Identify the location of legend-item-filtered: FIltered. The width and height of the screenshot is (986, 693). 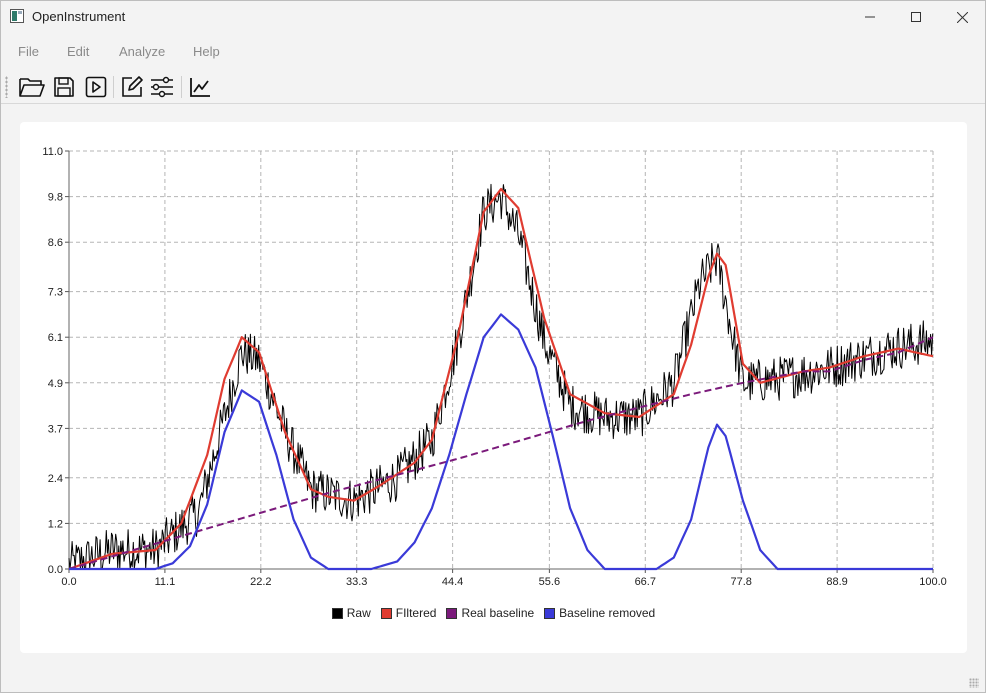
(408, 613).